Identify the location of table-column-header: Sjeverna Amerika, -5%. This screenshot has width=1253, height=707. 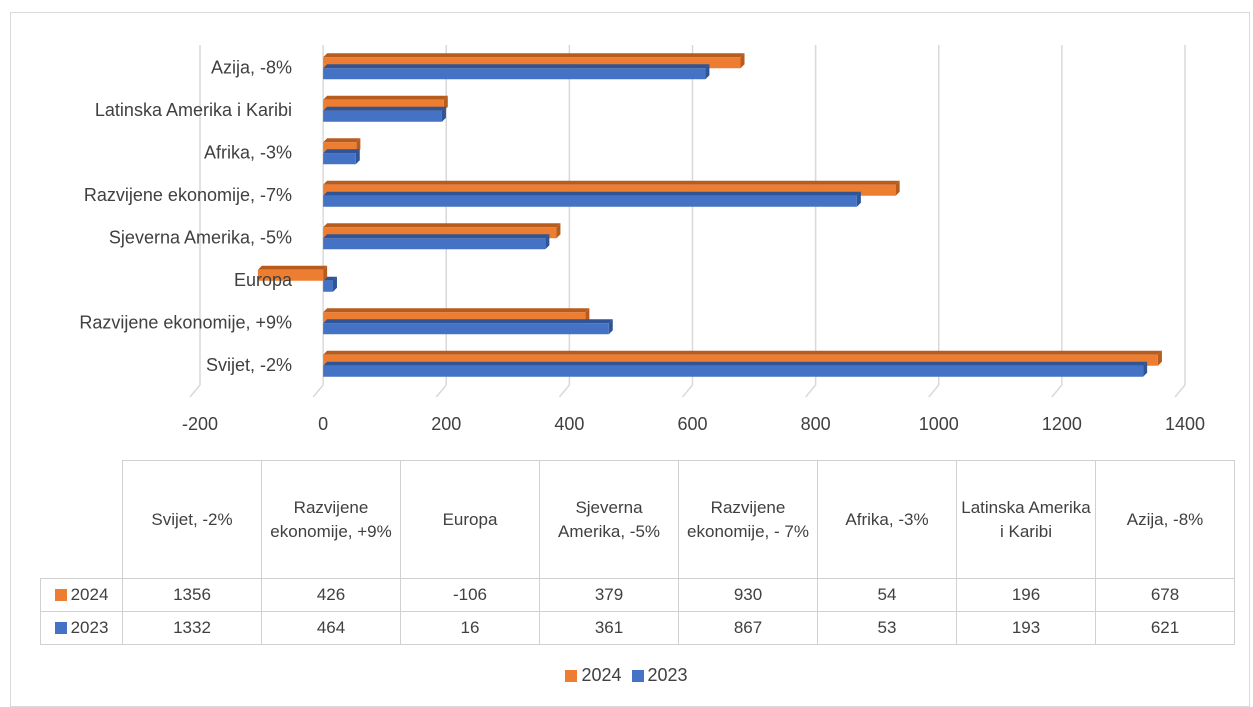
(609, 519).